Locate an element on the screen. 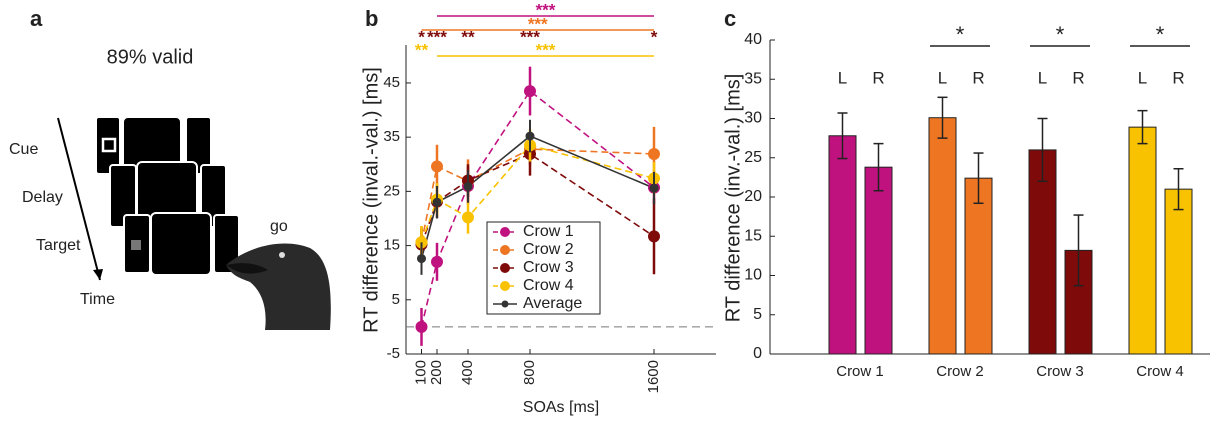  arrow-head is located at coordinates (98, 274).